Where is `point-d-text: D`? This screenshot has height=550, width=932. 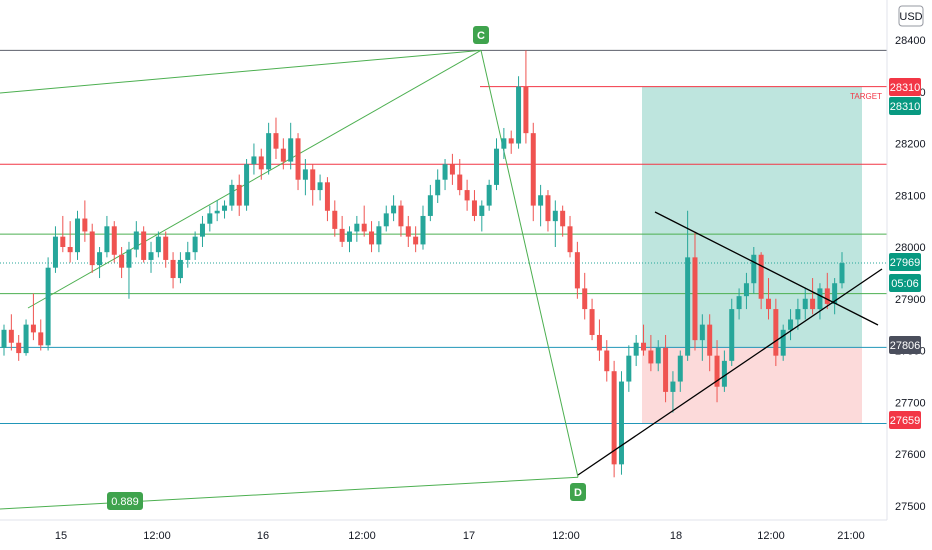 point-d-text: D is located at coordinates (578, 493).